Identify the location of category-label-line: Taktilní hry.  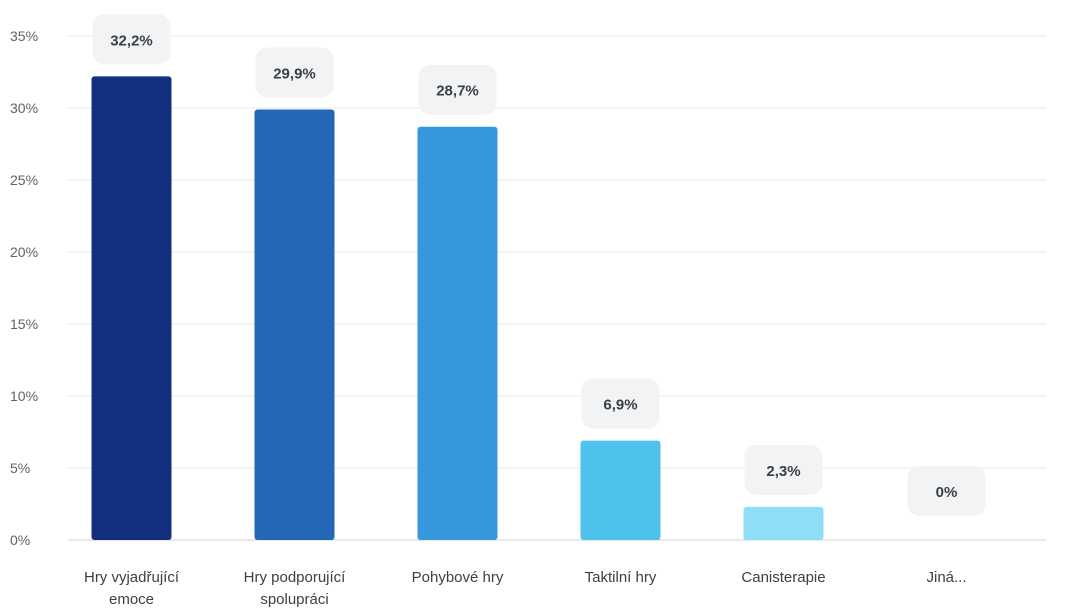
(621, 577).